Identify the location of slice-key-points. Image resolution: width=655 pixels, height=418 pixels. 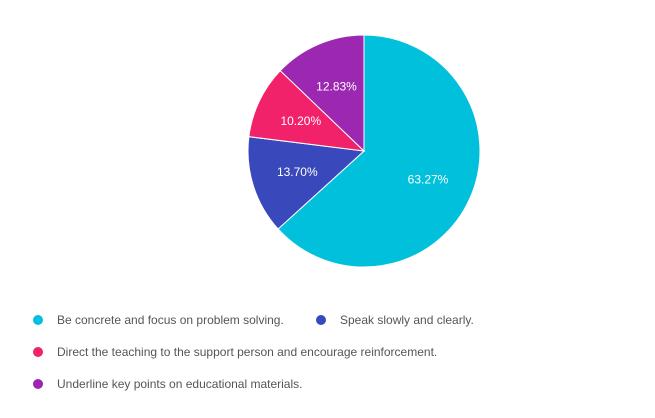
(322, 93).